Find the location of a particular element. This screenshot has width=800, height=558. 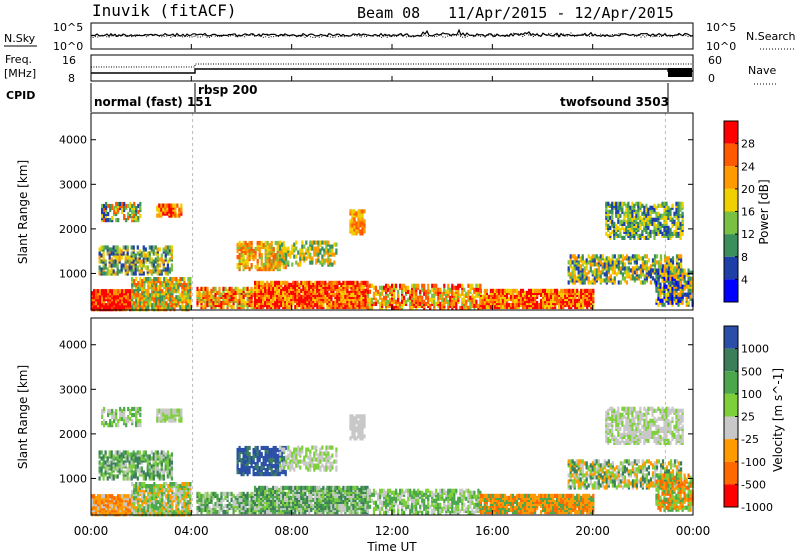

power-y-axis-label: Slant Range [km] is located at coordinates (23, 212).